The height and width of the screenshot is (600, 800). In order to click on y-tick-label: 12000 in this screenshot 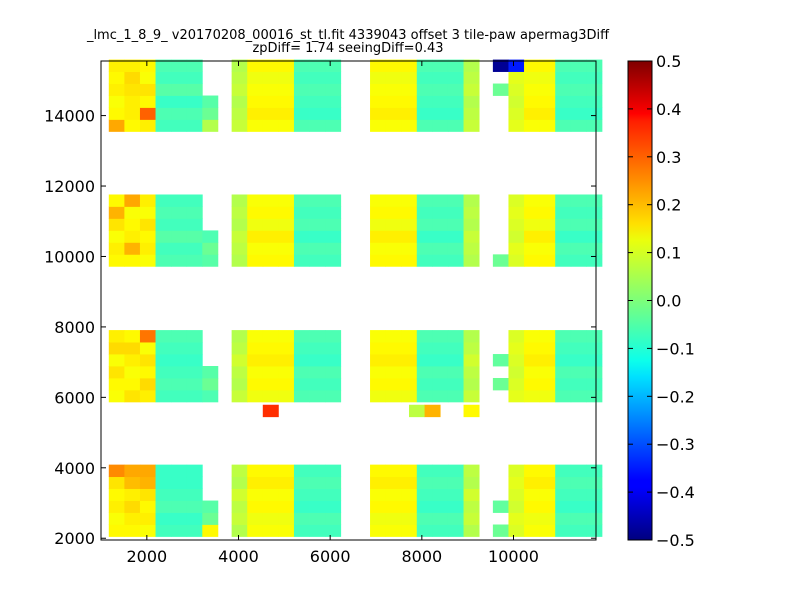, I will do `click(69, 186)`.